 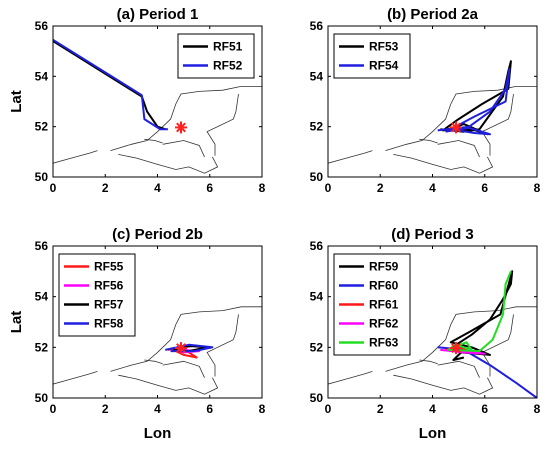 What do you see at coordinates (97, 295) in the screenshot?
I see `legend: RF55 RF56 RF57 RF58` at bounding box center [97, 295].